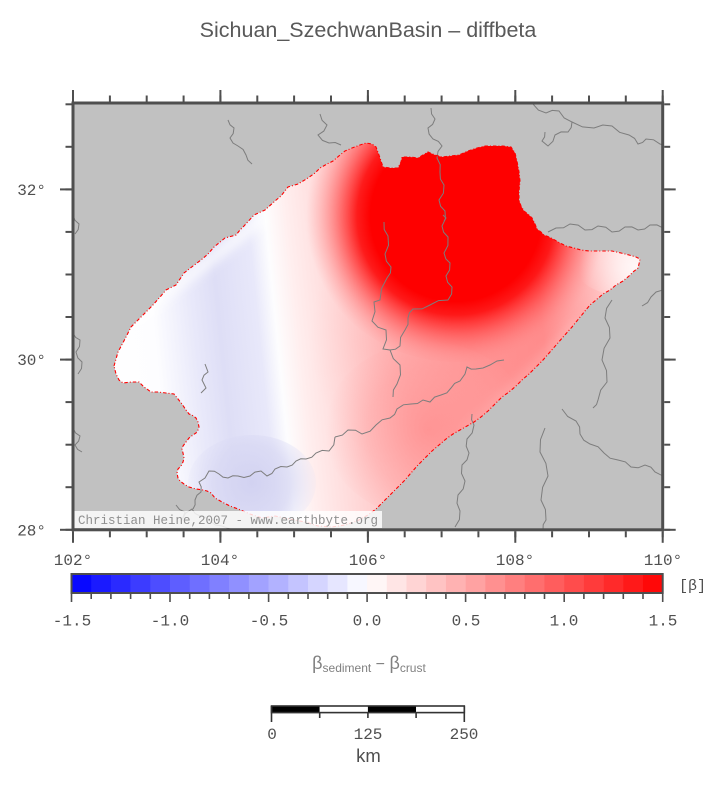 The width and height of the screenshot is (720, 789). Describe the element at coordinates (272, 735) in the screenshot. I see `svg-text: 0` at that location.